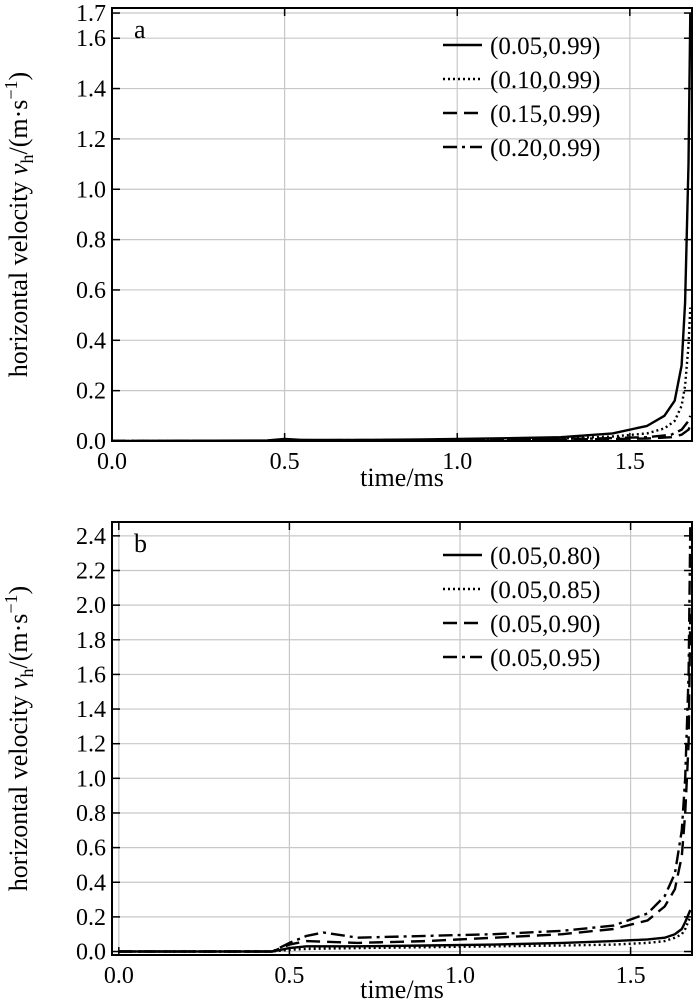 The image size is (700, 1004). I want to click on legend-label-2: (0.05,0.85), so click(545, 590).